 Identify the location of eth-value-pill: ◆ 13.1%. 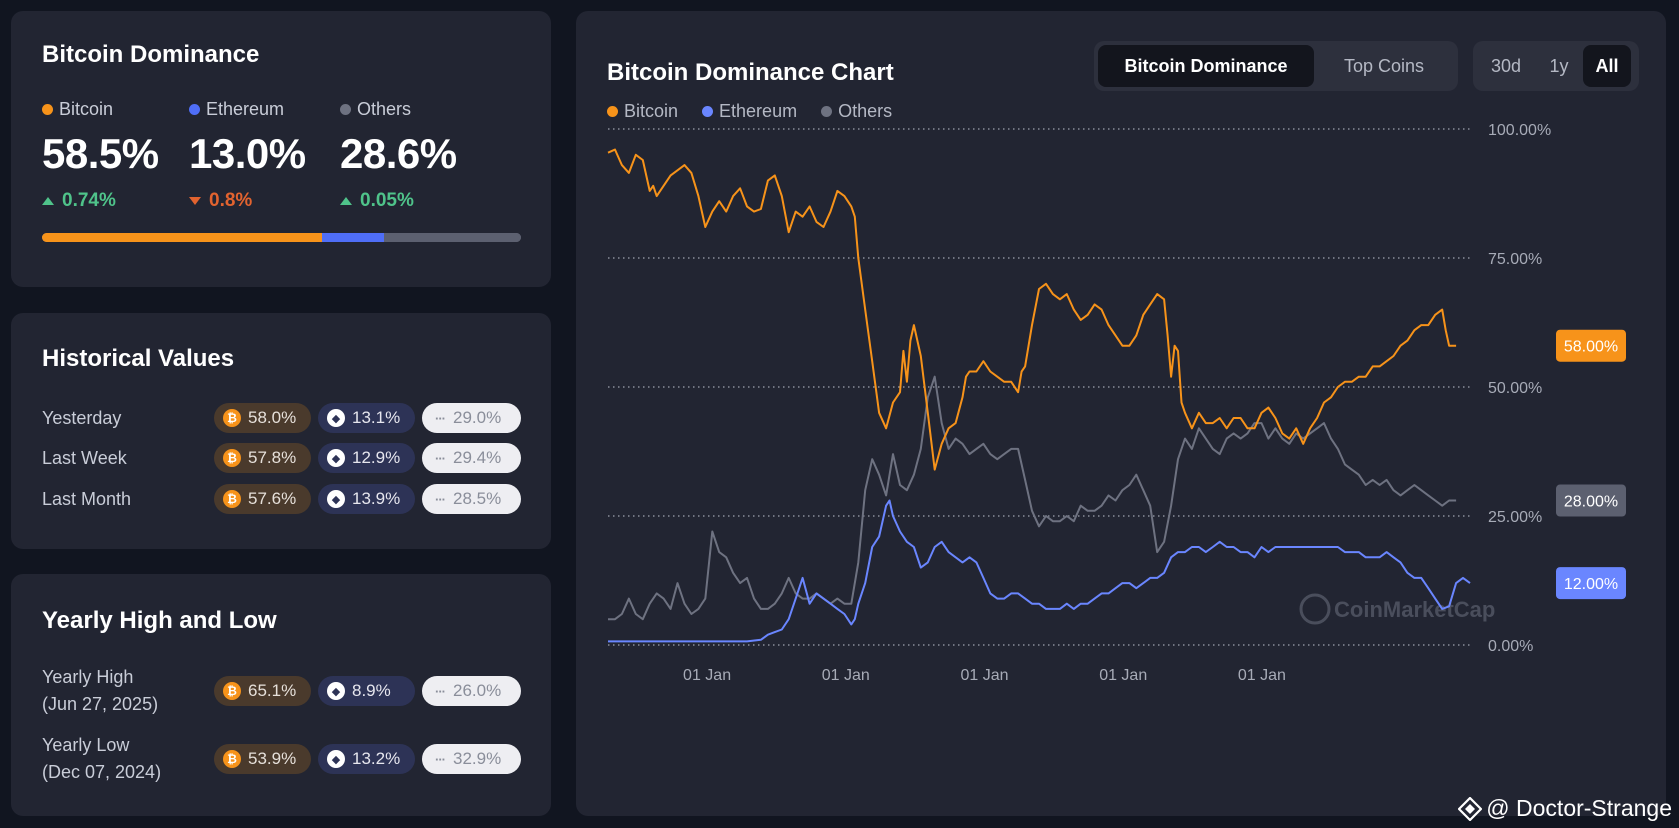
(366, 418).